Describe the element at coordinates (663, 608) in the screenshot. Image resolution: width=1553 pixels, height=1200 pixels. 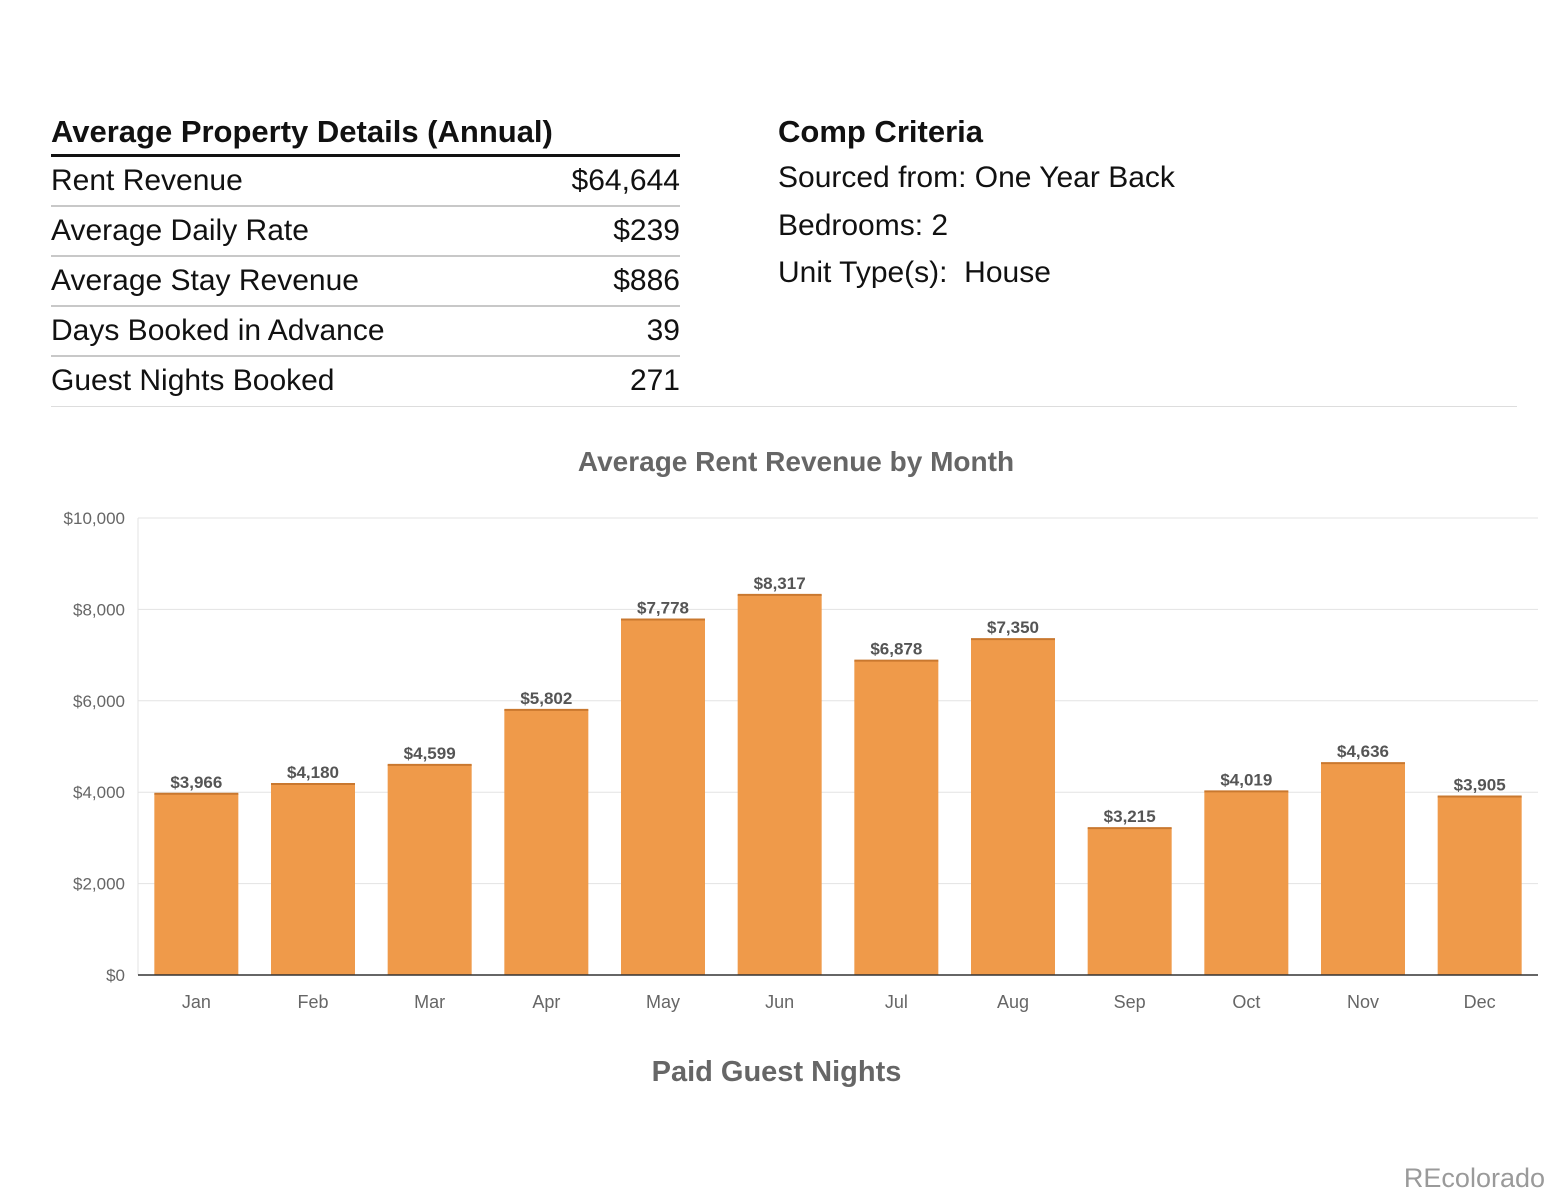
I see `data-label: $7,778` at that location.